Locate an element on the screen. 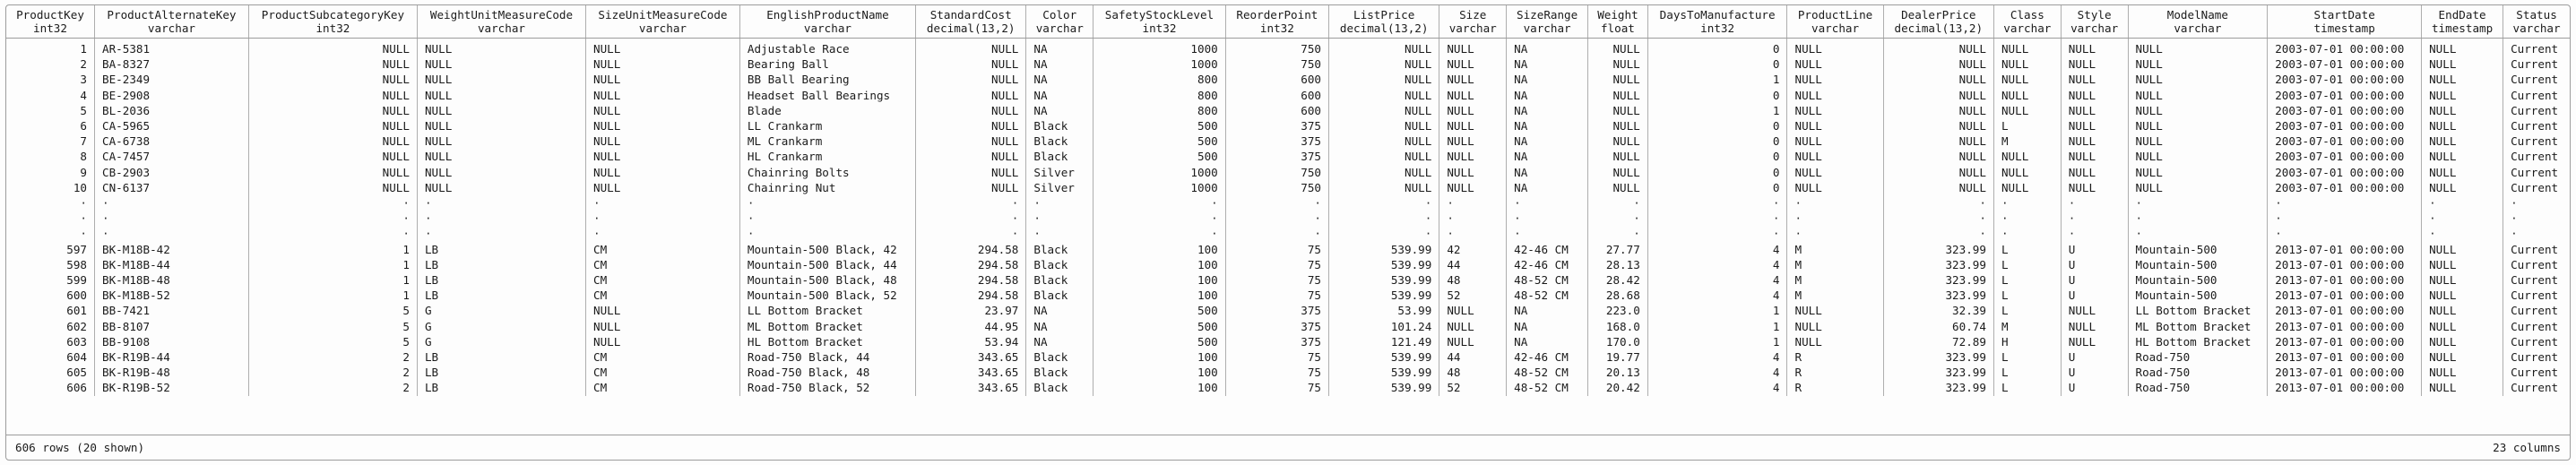  cell: 52 is located at coordinates (1473, 296).